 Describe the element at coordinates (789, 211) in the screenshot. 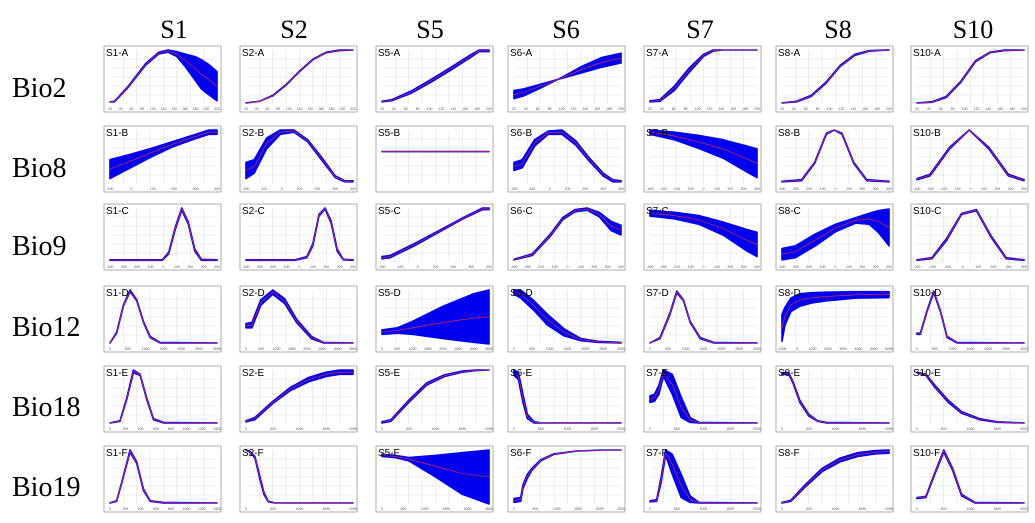

I see `panel-label: S8-C` at that location.